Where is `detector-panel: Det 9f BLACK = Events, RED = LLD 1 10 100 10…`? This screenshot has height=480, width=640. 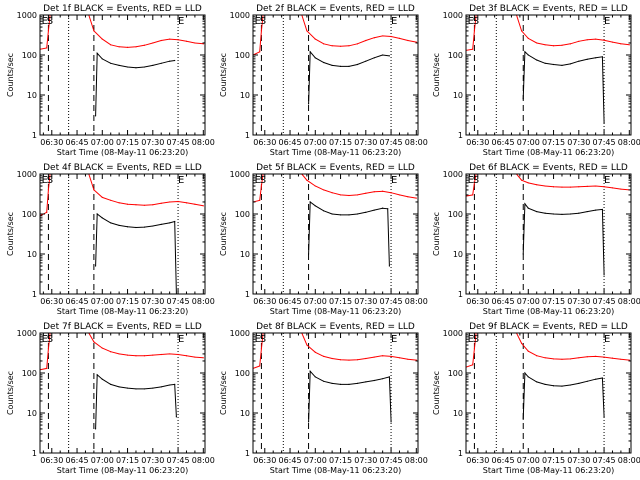 detector-panel: Det 9f BLACK = Events, RED = LLD 1 10 100 10… is located at coordinates (536, 398).